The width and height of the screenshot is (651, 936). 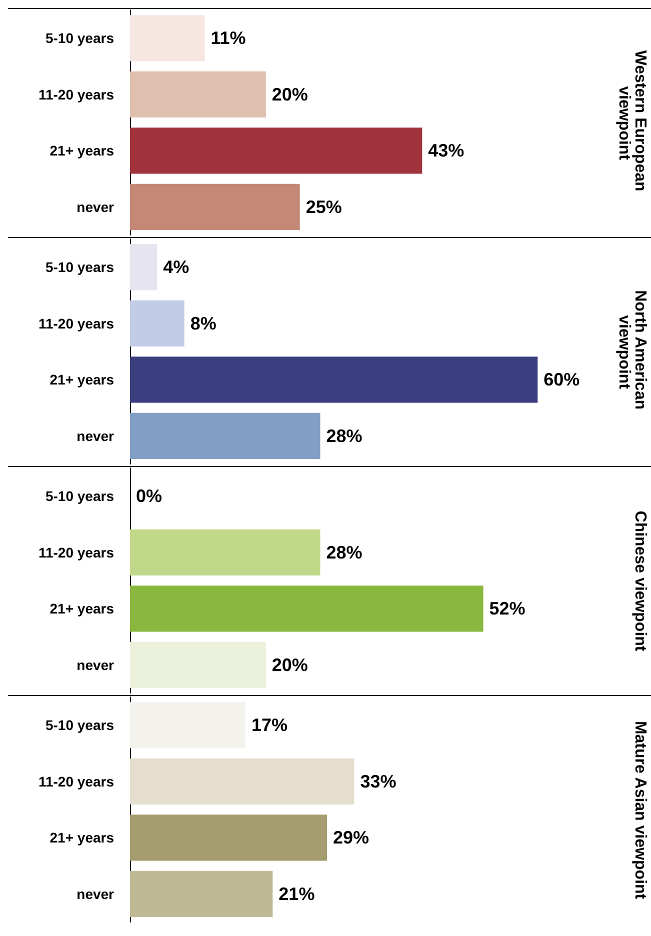 What do you see at coordinates (203, 323) in the screenshot?
I see `data-label: 8%` at bounding box center [203, 323].